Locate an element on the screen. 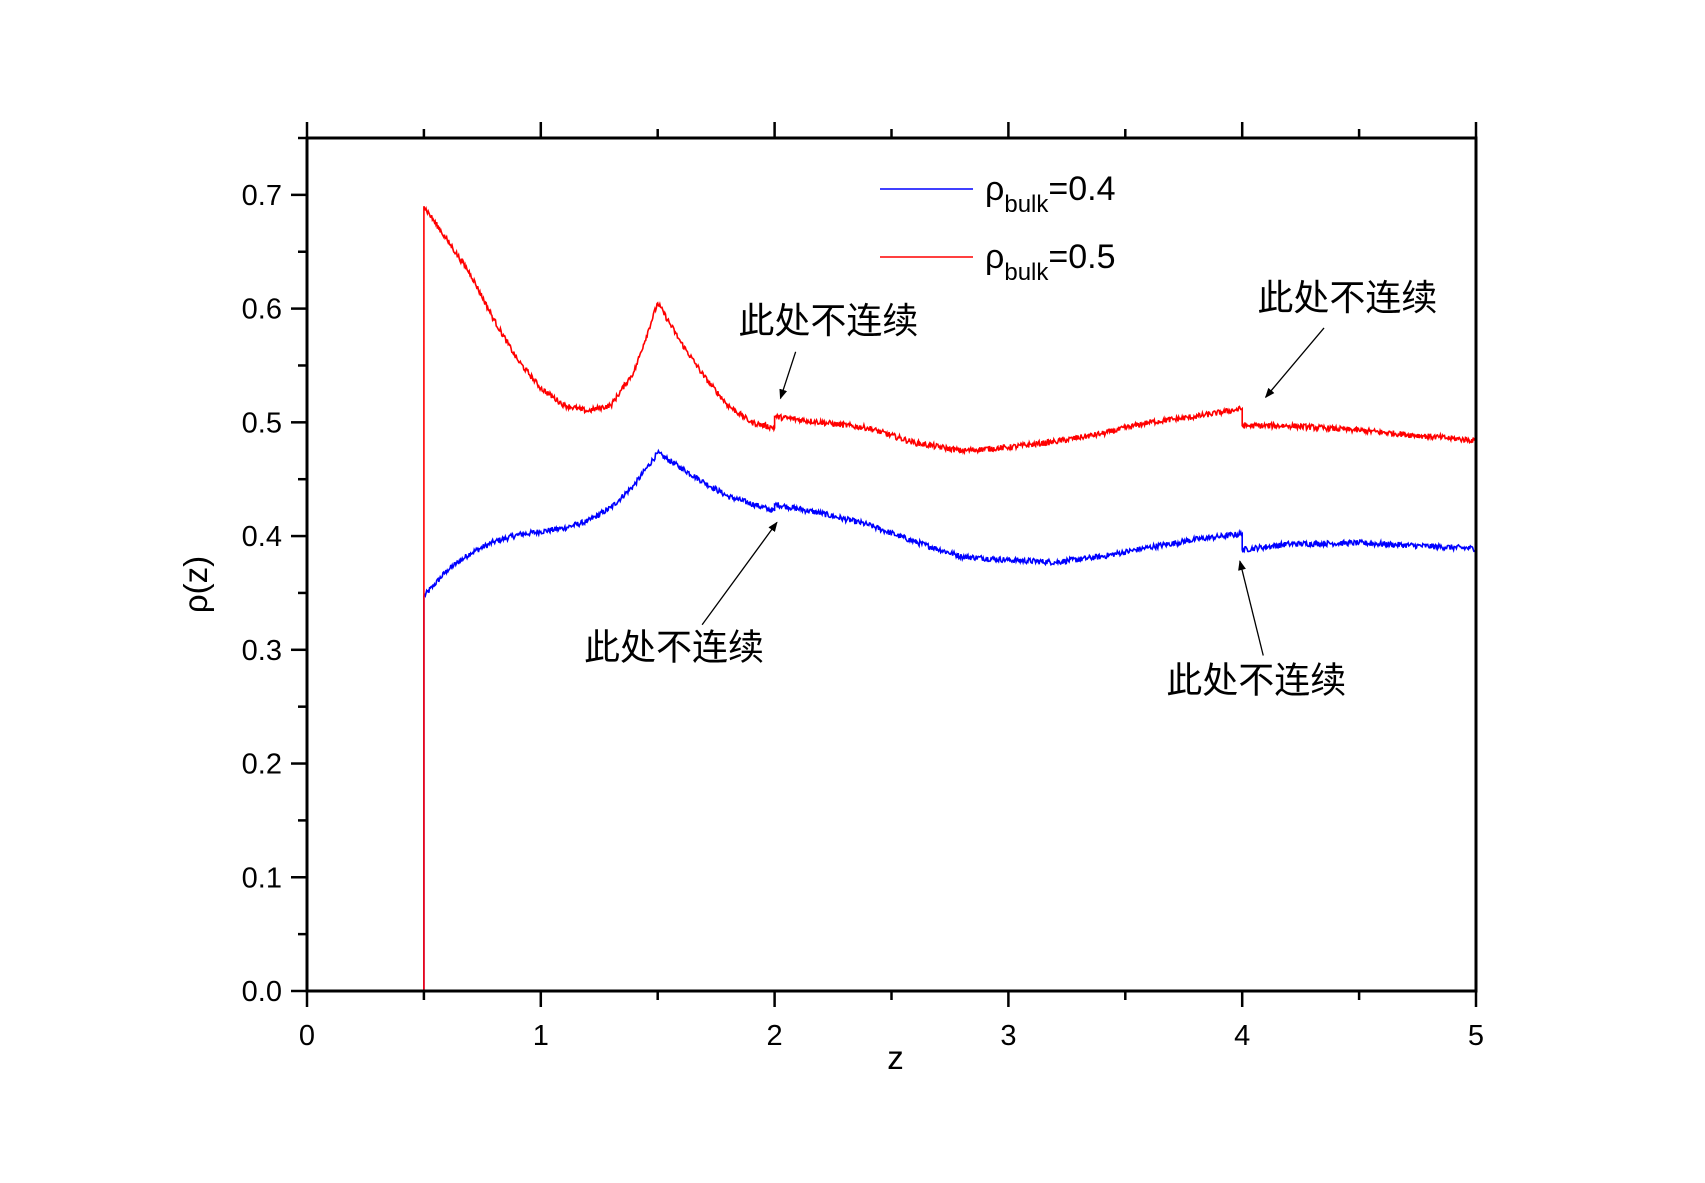 The width and height of the screenshot is (1705, 1183). y-tick-label: 0.4 is located at coordinates (262, 537).